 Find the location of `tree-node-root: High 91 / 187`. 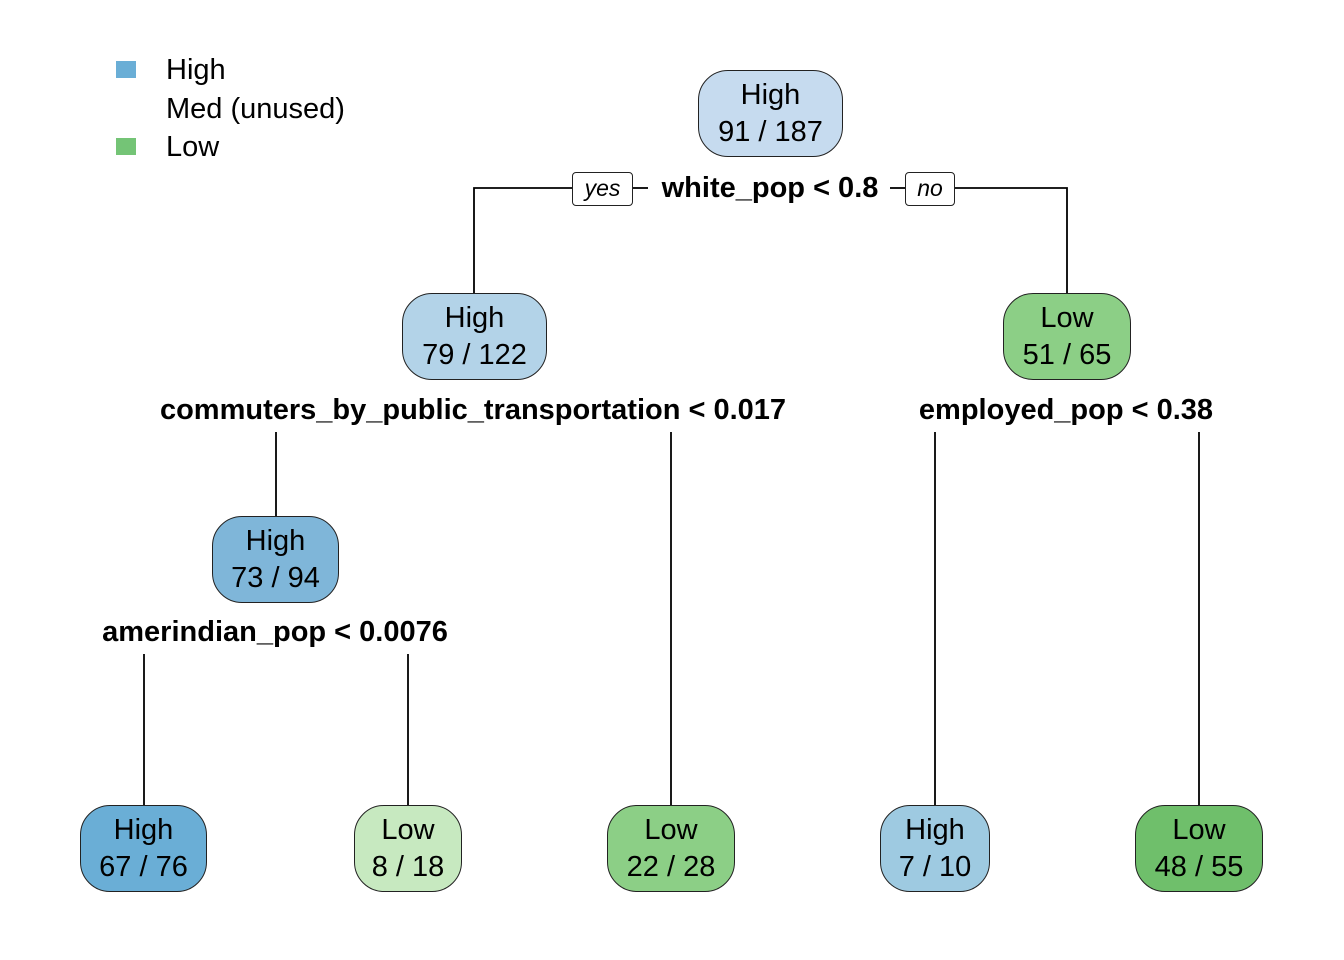

tree-node-root: High 91 / 187 is located at coordinates (770, 113).